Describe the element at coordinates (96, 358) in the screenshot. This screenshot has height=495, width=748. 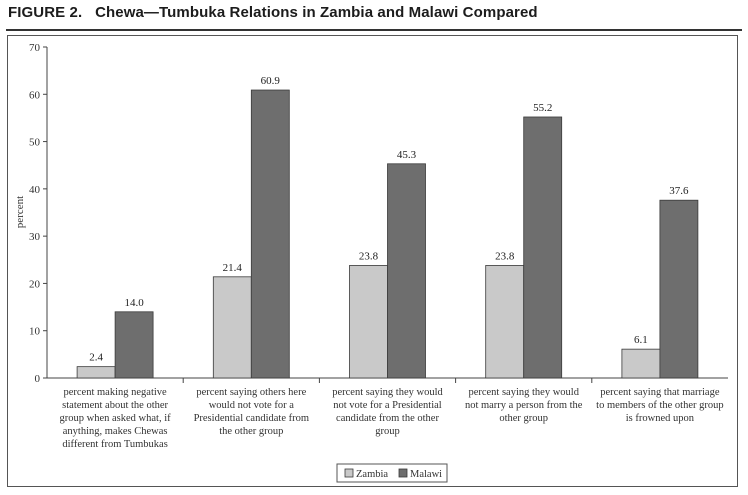
I see `data-label-zambia: 2.4` at that location.